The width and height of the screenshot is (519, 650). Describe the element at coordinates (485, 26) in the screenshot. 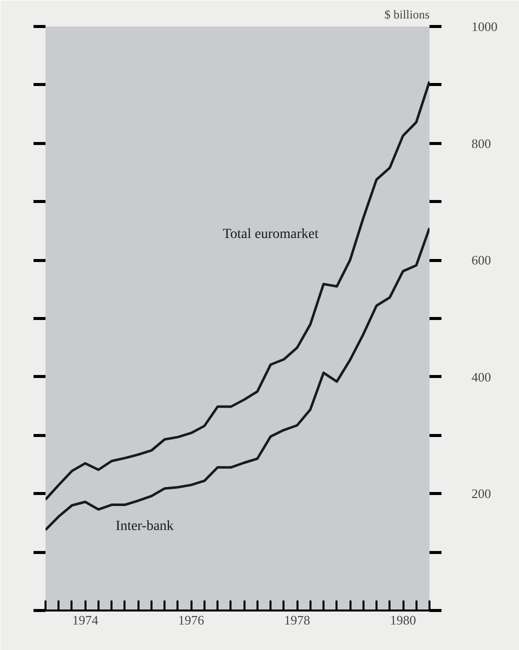

I see `y-tick-label: 1000` at that location.